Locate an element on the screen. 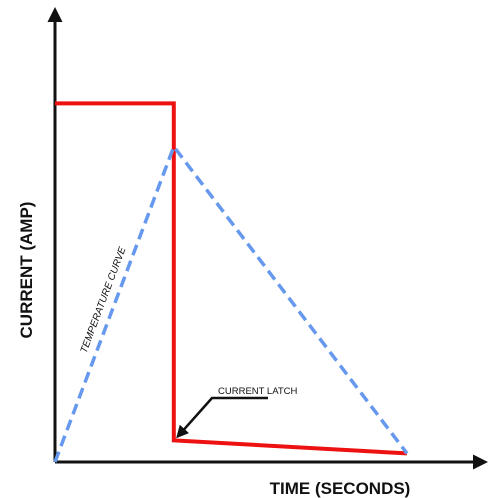  temperature-curve-label: TEMPERATURE CURVE is located at coordinates (104, 299).